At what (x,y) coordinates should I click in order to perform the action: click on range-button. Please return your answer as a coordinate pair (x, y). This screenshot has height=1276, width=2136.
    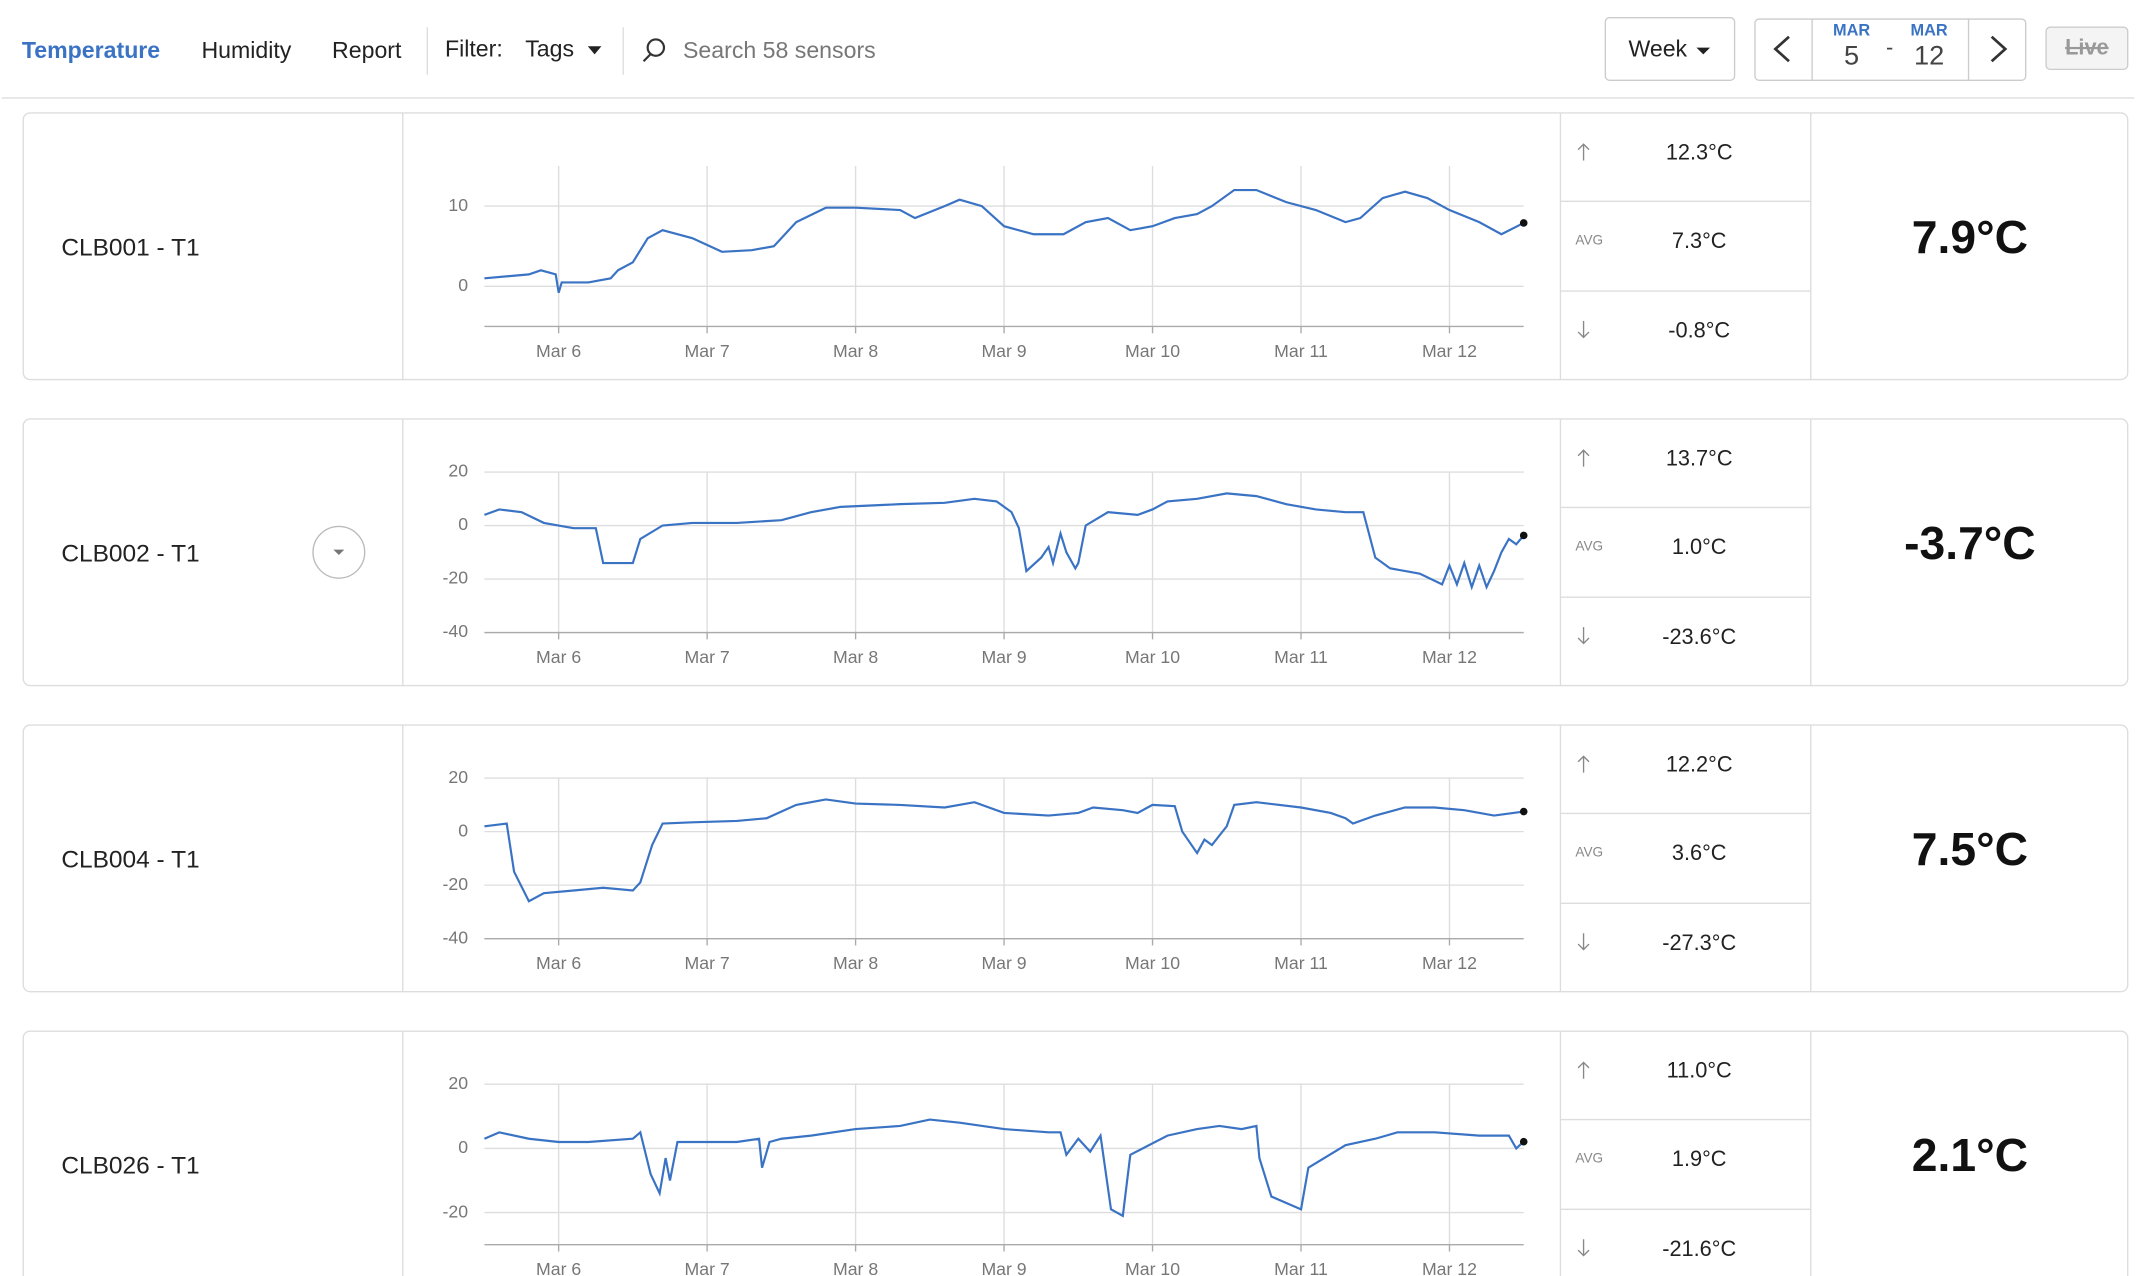
    Looking at the image, I should click on (1670, 49).